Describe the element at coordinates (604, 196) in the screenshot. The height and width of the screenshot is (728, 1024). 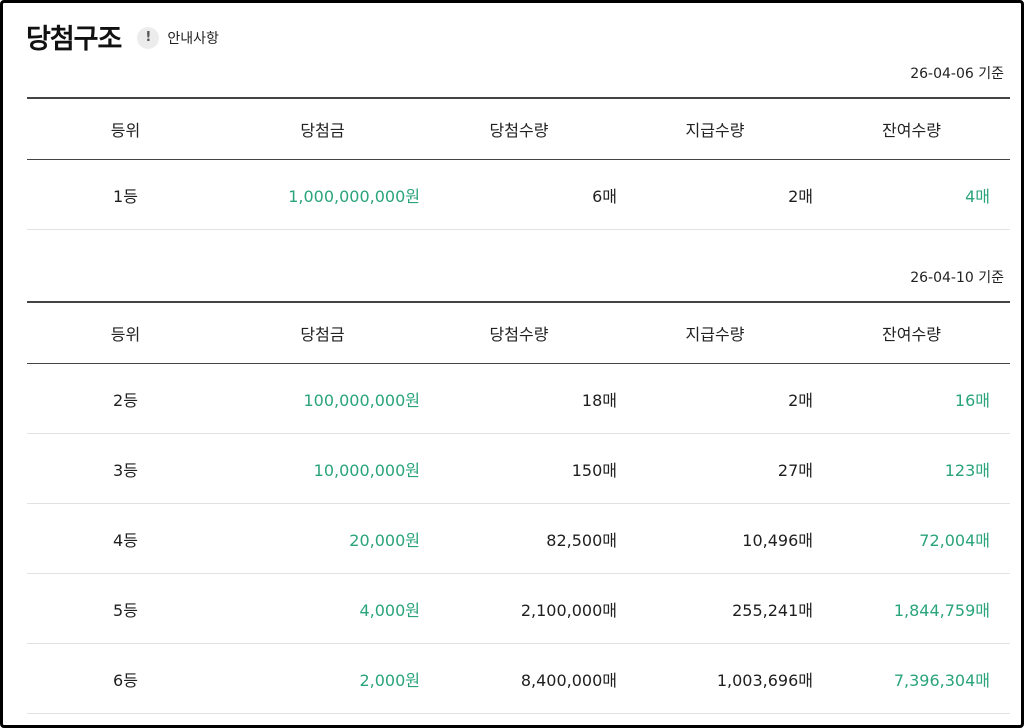
I see `won-cell: 6매` at that location.